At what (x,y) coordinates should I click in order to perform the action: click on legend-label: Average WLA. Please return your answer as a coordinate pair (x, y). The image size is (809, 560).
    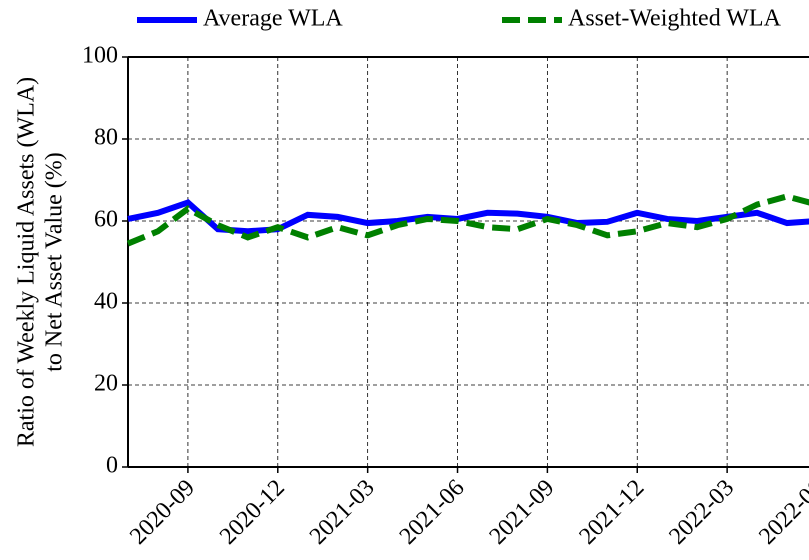
    Looking at the image, I should click on (273, 19).